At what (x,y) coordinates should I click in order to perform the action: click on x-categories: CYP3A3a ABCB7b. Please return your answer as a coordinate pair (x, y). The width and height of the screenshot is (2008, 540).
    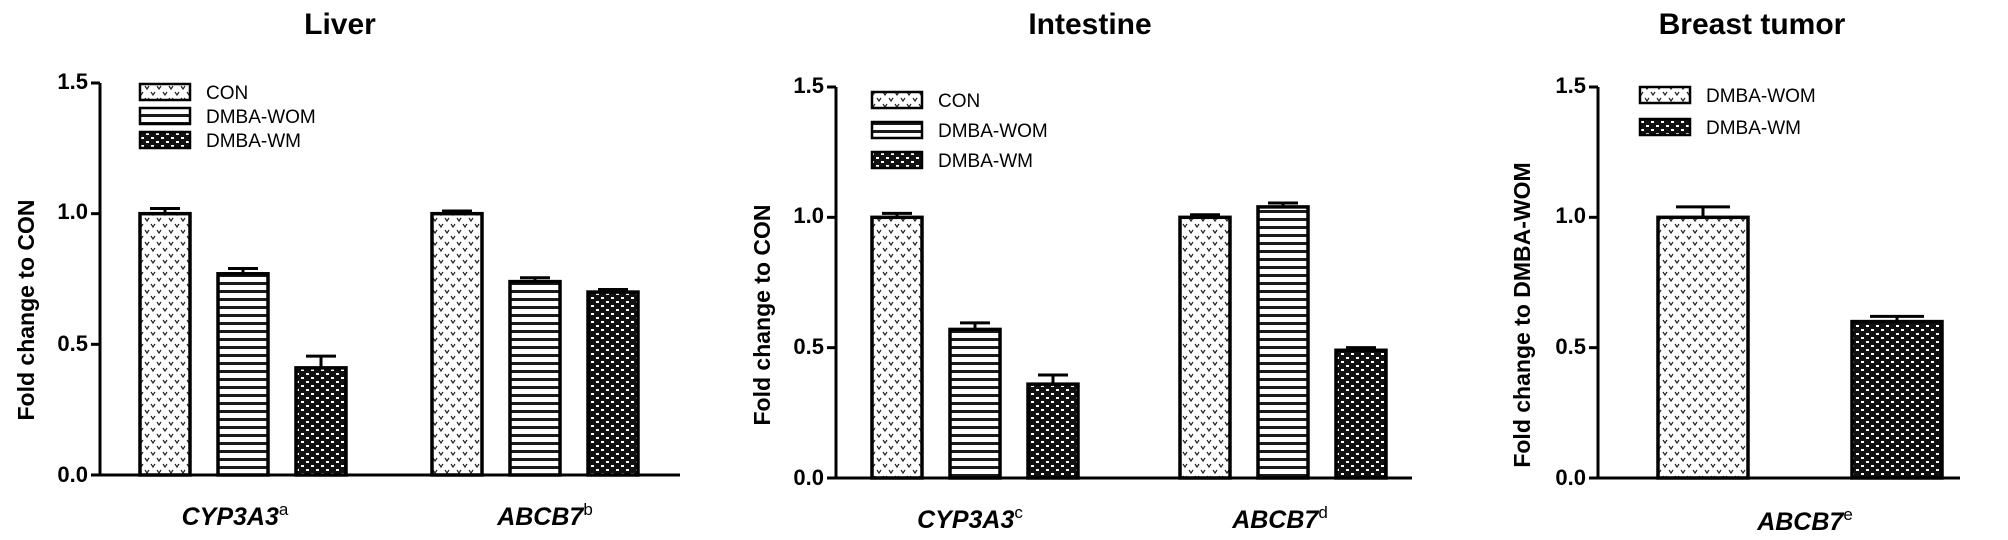
    Looking at the image, I should click on (387, 515).